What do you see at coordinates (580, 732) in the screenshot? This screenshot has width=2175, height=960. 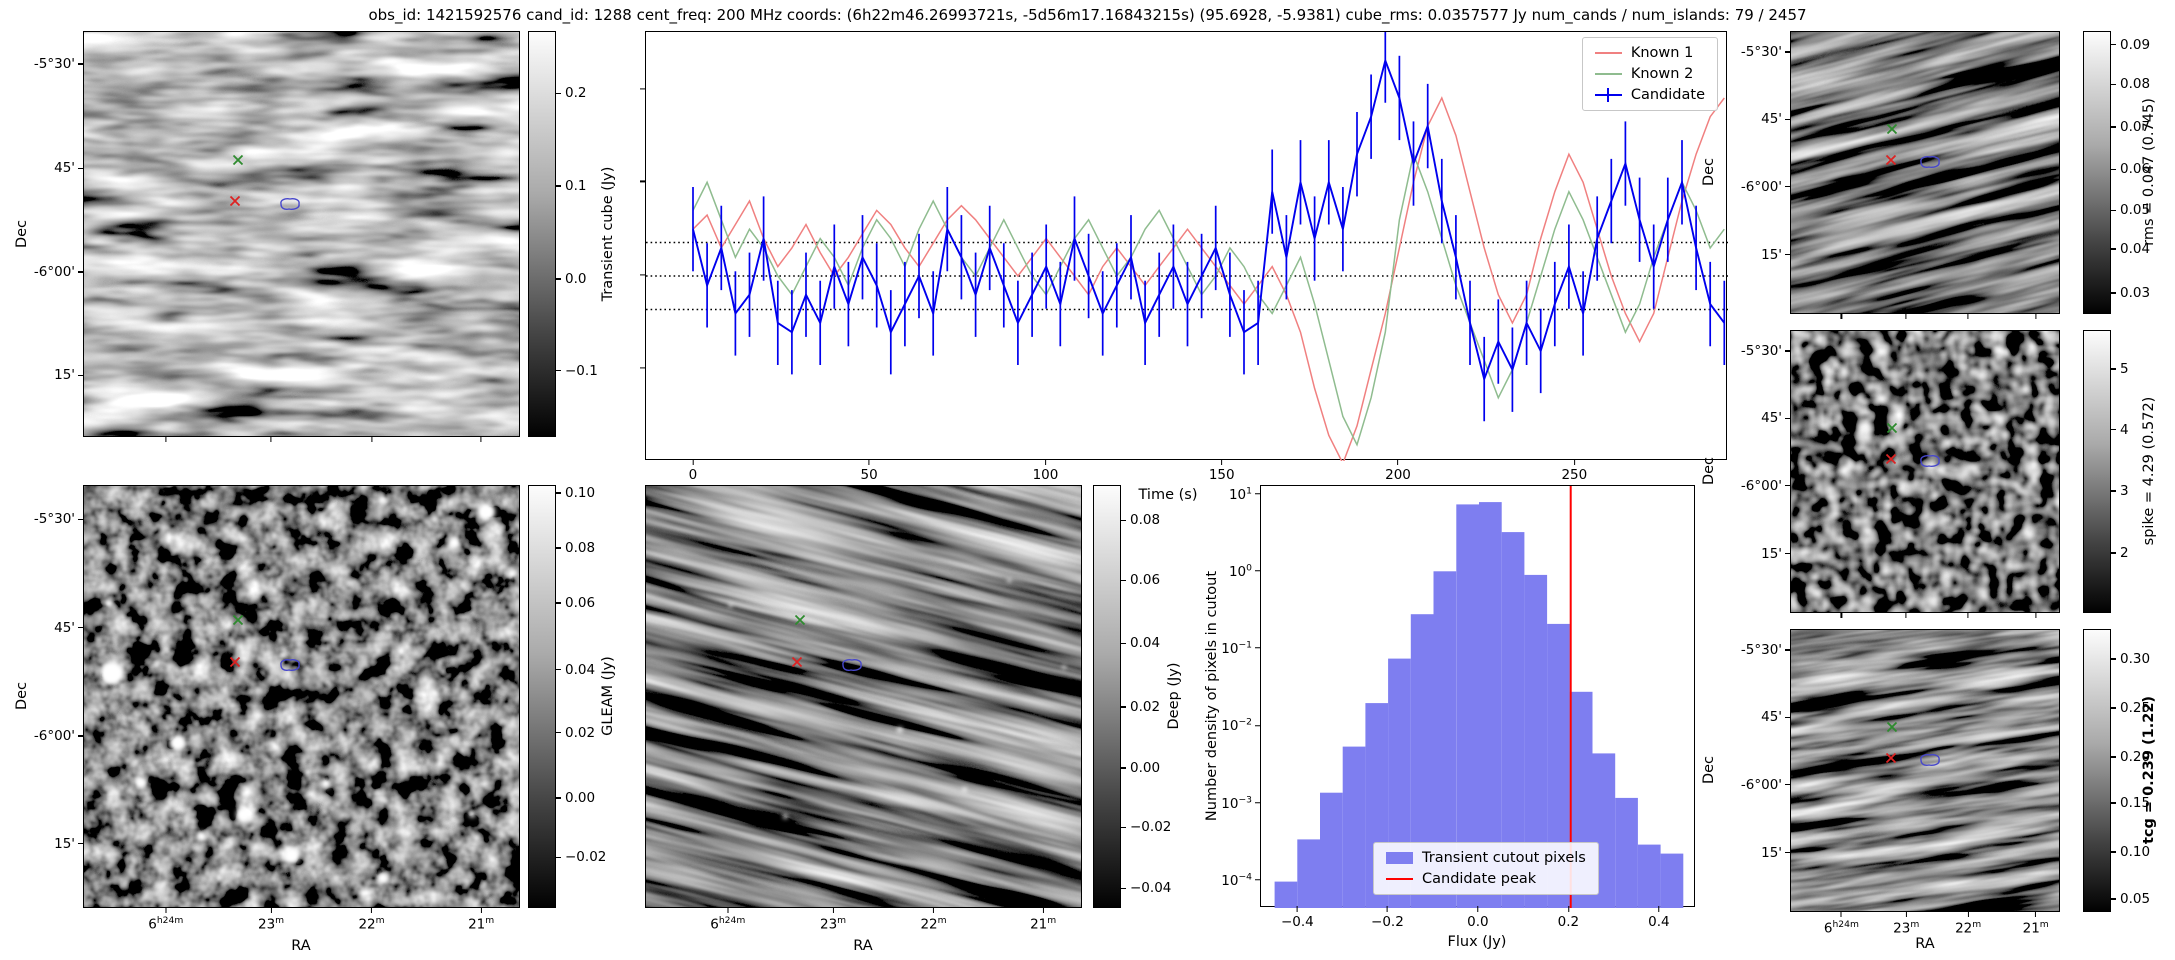 I see `tick-label: 0.02` at bounding box center [580, 732].